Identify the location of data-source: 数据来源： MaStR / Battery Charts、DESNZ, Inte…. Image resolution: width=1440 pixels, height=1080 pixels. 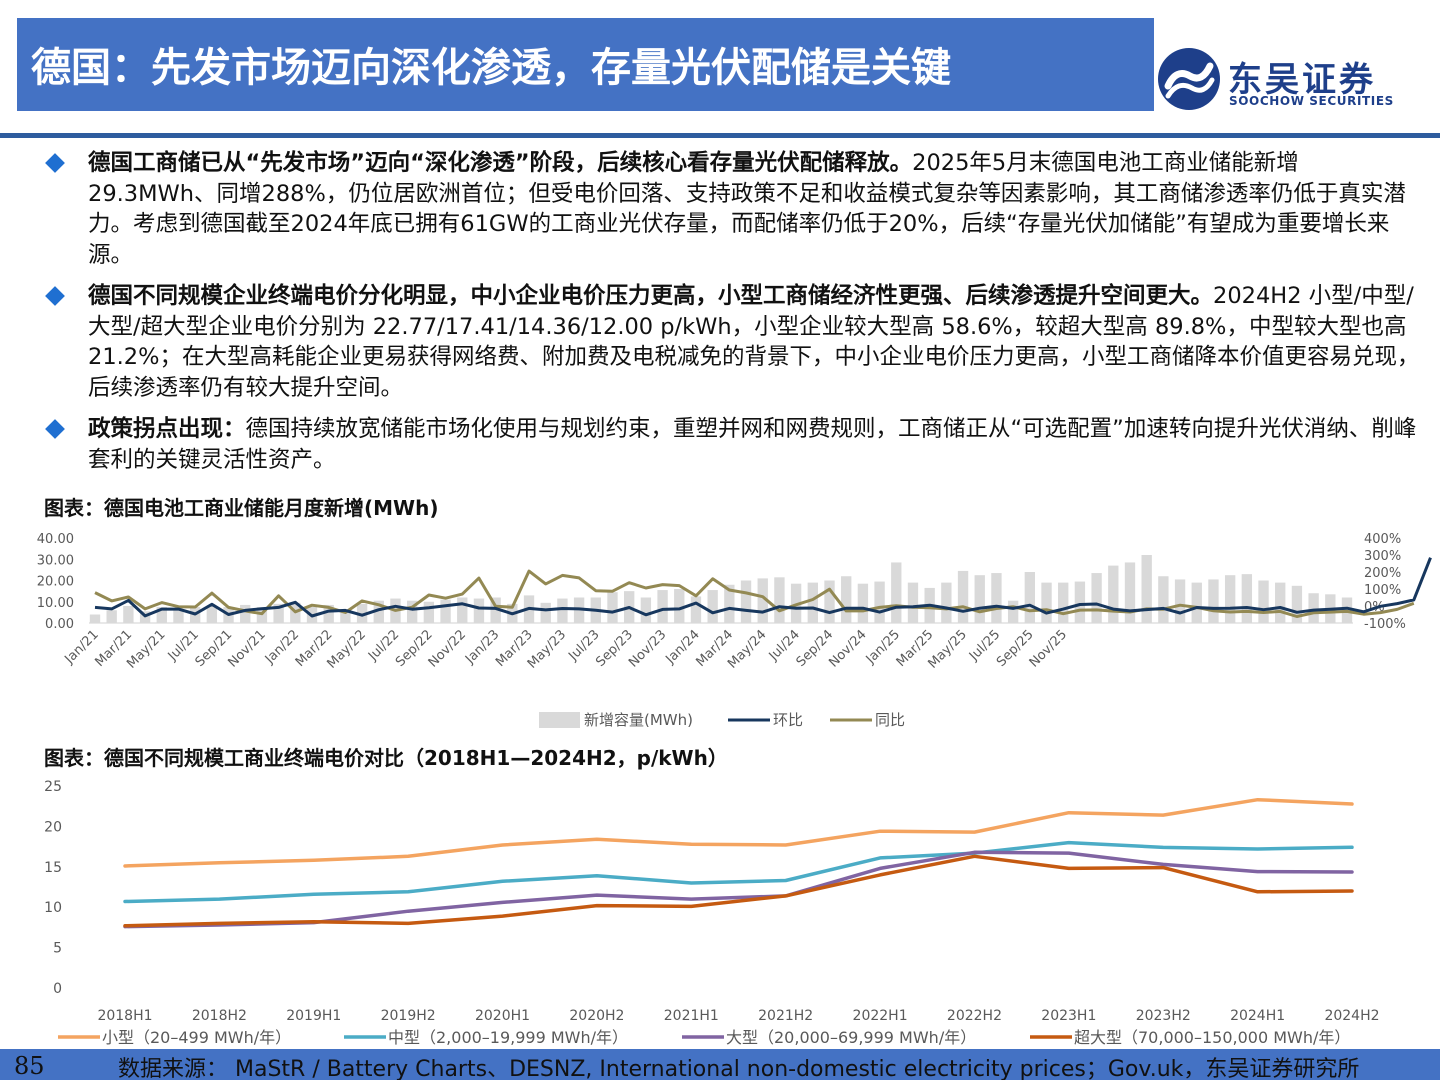
(739, 1068).